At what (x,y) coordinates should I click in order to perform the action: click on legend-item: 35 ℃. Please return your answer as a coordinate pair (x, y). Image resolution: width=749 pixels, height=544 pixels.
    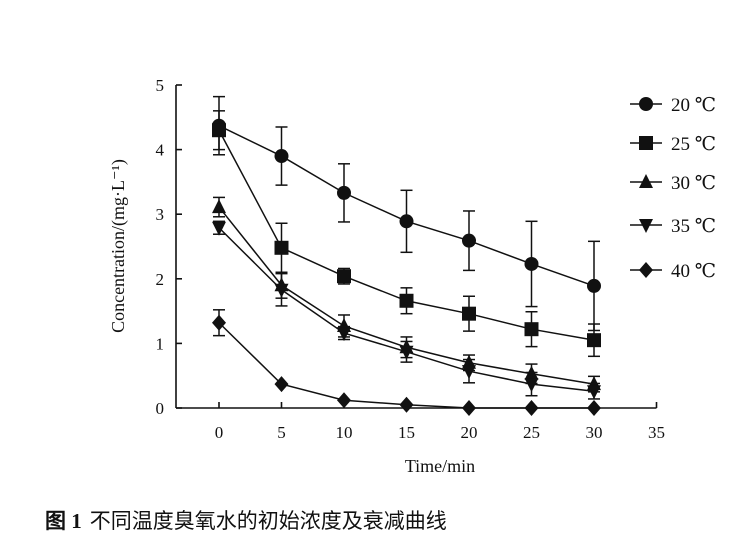
    Looking at the image, I should click on (673, 226).